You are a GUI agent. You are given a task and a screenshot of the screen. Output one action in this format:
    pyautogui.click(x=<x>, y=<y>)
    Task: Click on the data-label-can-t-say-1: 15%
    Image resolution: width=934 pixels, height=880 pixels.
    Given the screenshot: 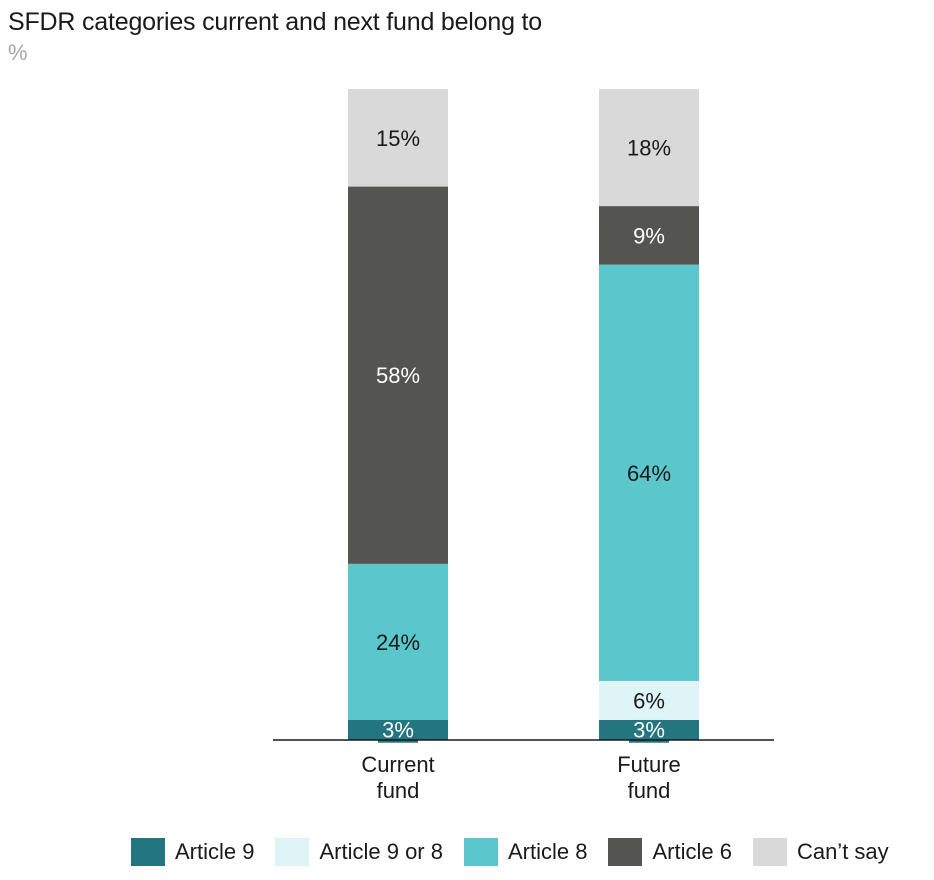 What is the action you would take?
    pyautogui.click(x=398, y=138)
    